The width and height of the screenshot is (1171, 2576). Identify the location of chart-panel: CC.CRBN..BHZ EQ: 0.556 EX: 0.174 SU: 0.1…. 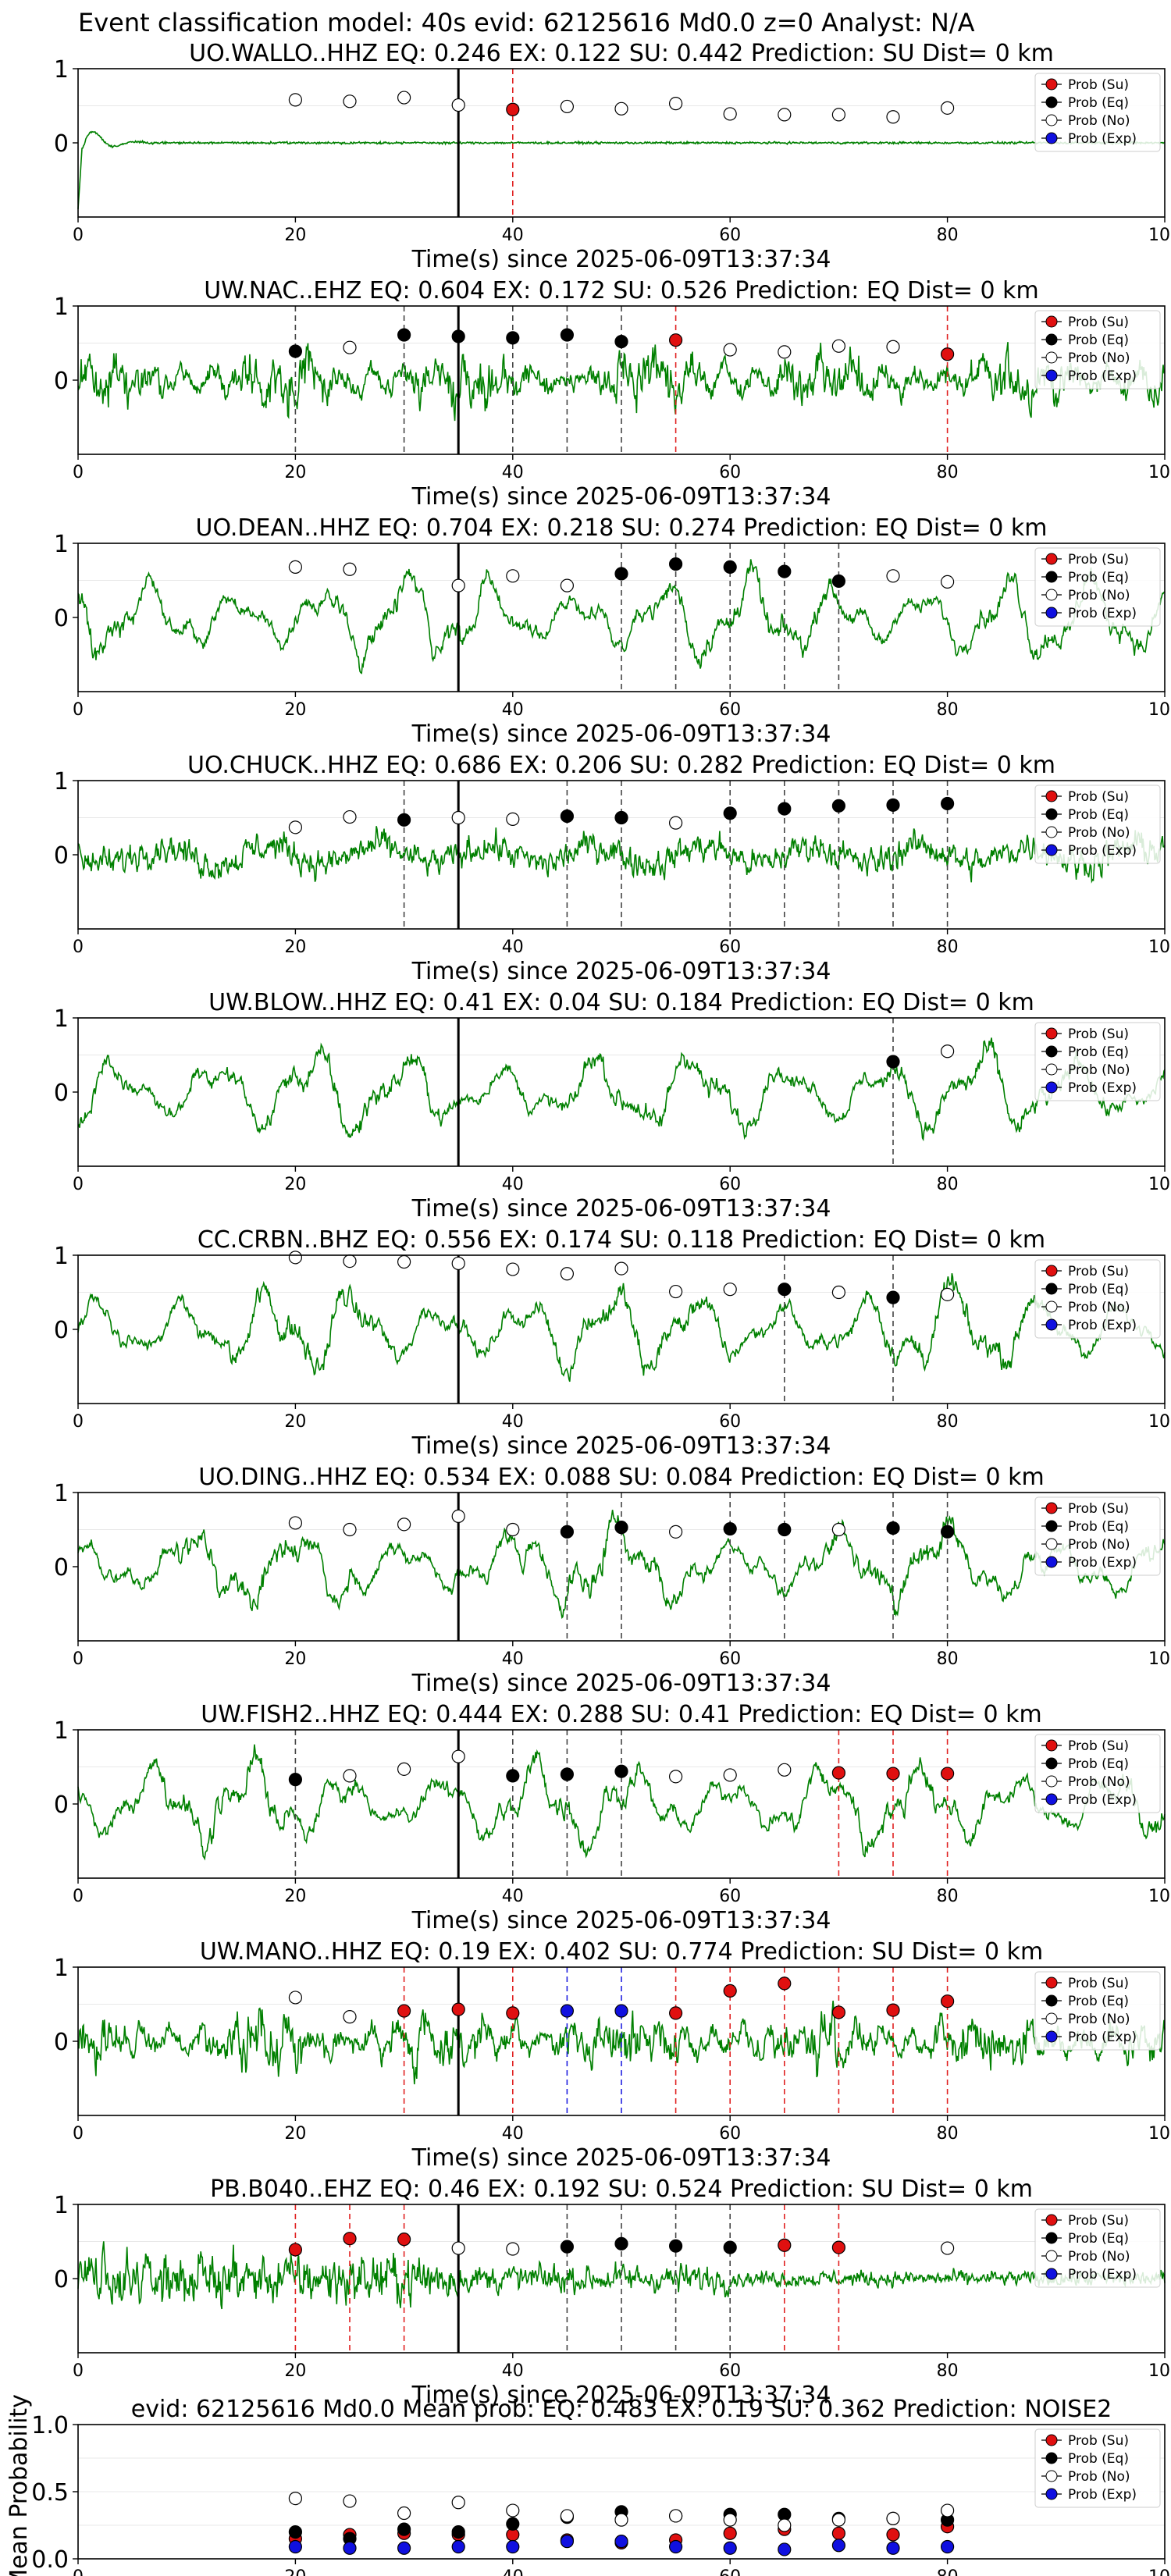
(612, 1343).